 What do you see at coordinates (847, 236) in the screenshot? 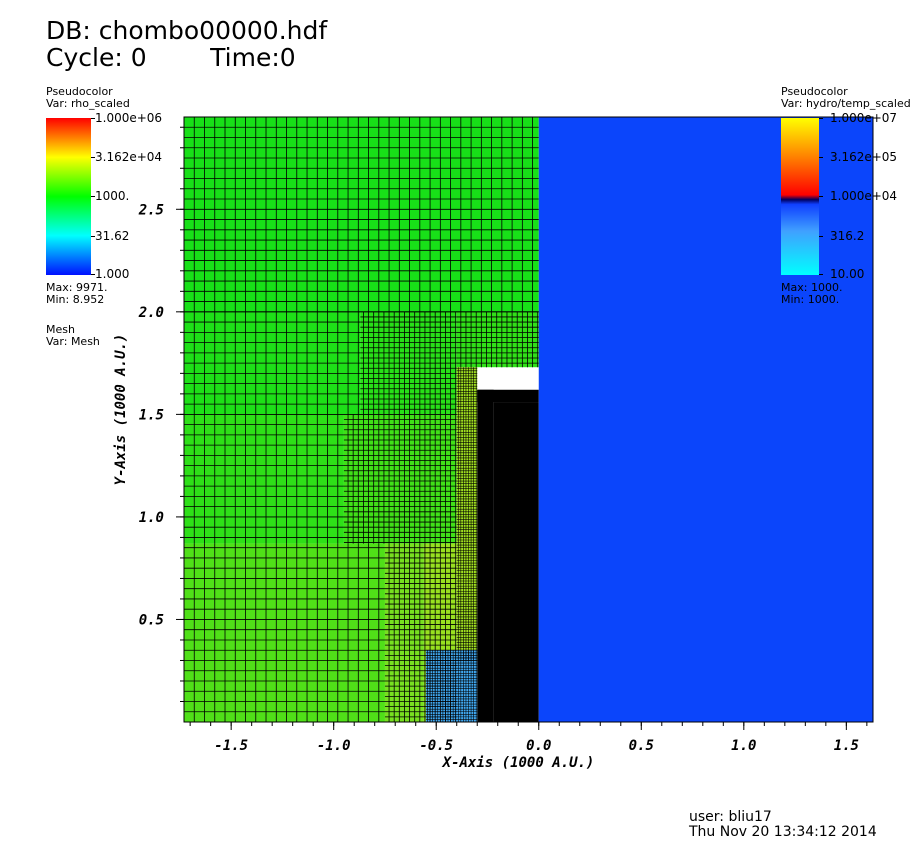
I see `right-legend-tick-3: 316.2` at bounding box center [847, 236].